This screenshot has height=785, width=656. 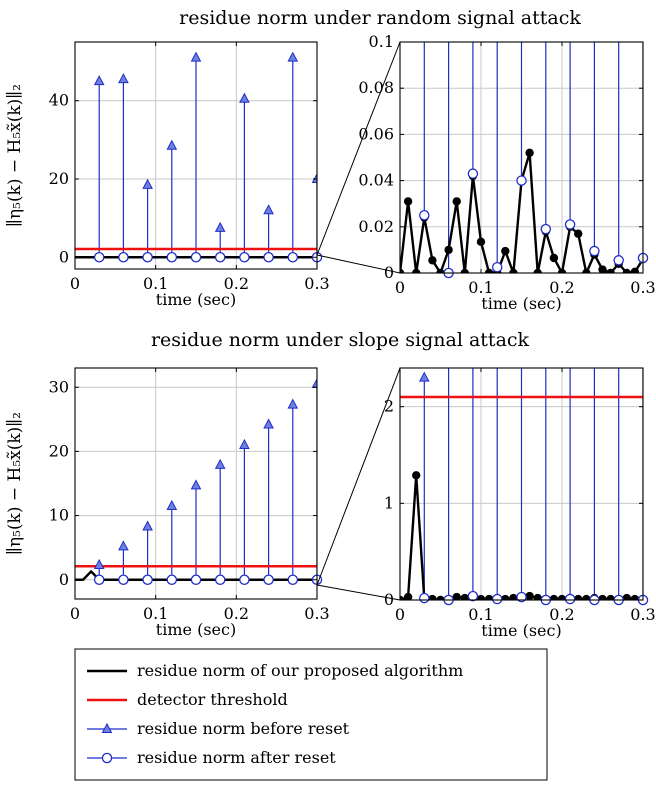 I want to click on legend-label: residue norm after reset, so click(x=236, y=757).